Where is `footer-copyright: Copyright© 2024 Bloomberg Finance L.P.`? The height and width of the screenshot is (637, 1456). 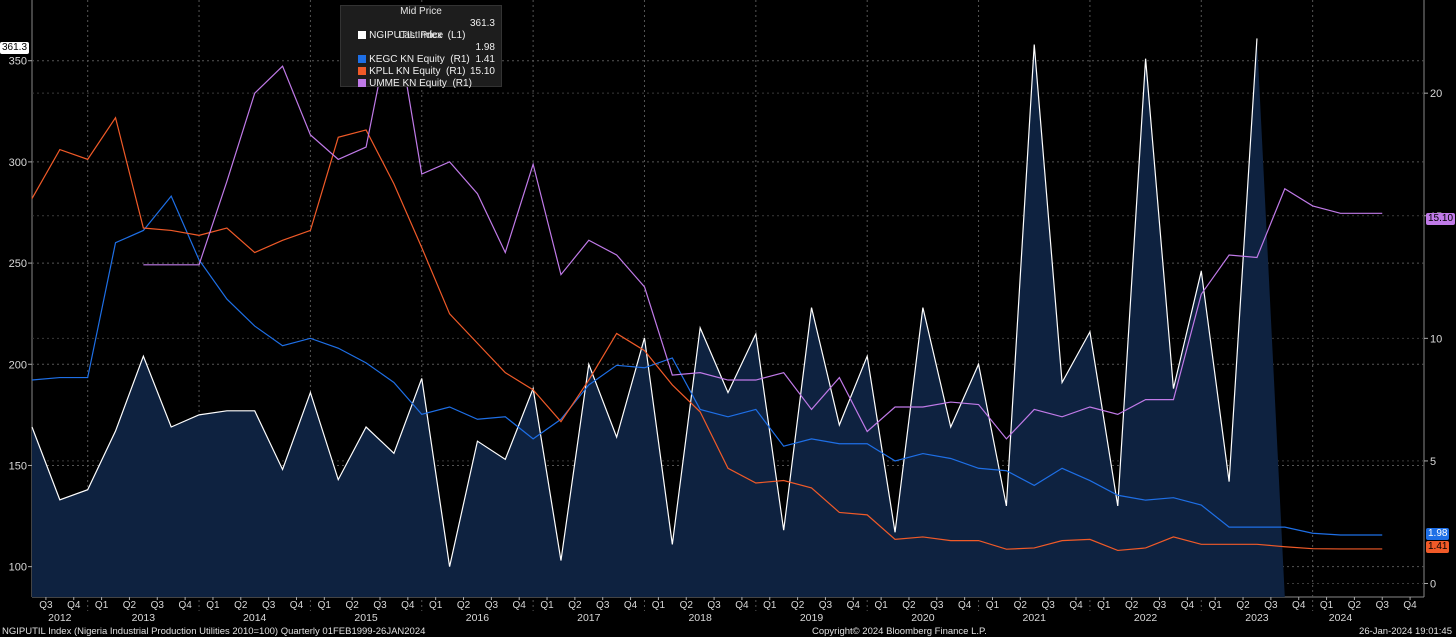
footer-copyright: Copyright© 2024 Bloomberg Finance L.P. is located at coordinates (899, 631).